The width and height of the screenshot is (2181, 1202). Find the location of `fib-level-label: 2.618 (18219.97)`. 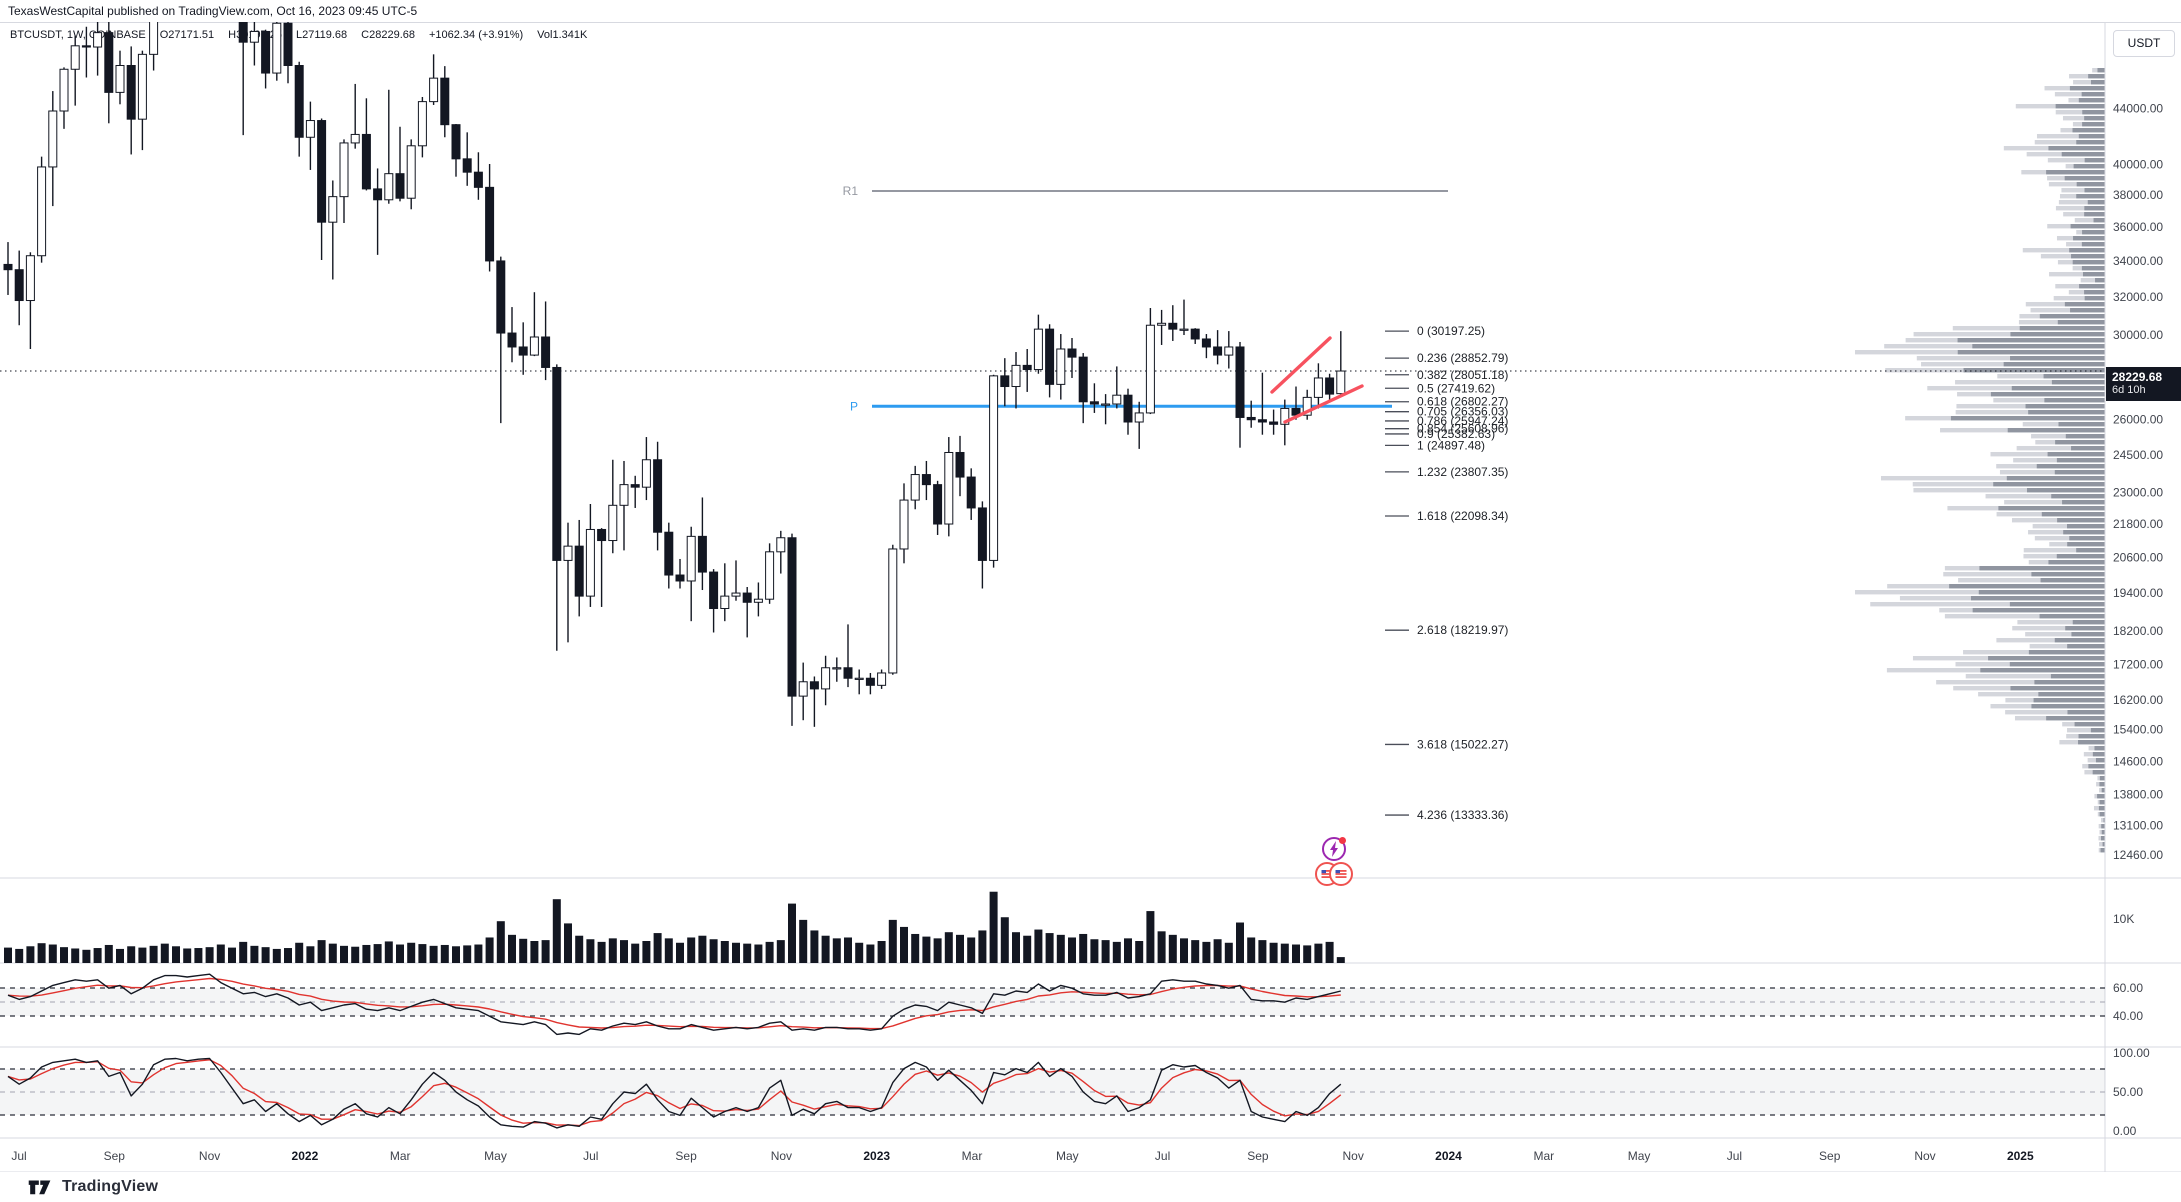

fib-level-label: 2.618 (18219.97) is located at coordinates (1462, 630).